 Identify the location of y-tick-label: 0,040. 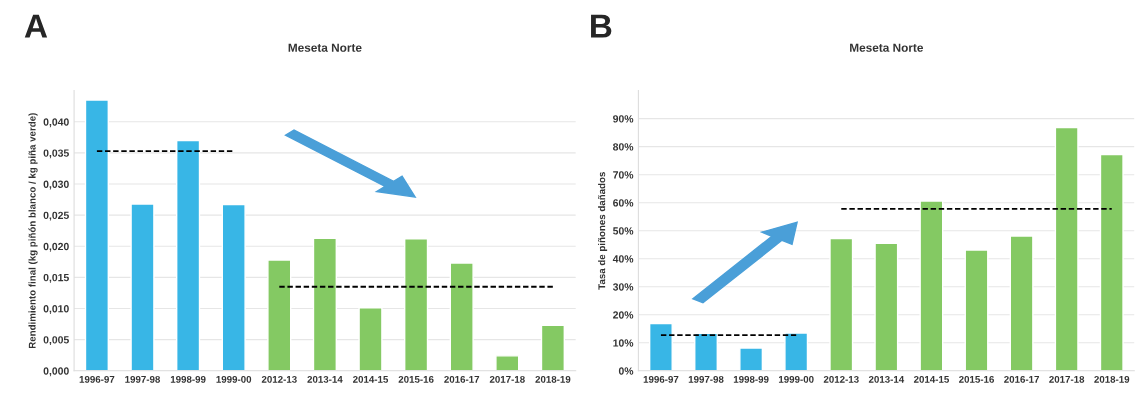
(56, 123).